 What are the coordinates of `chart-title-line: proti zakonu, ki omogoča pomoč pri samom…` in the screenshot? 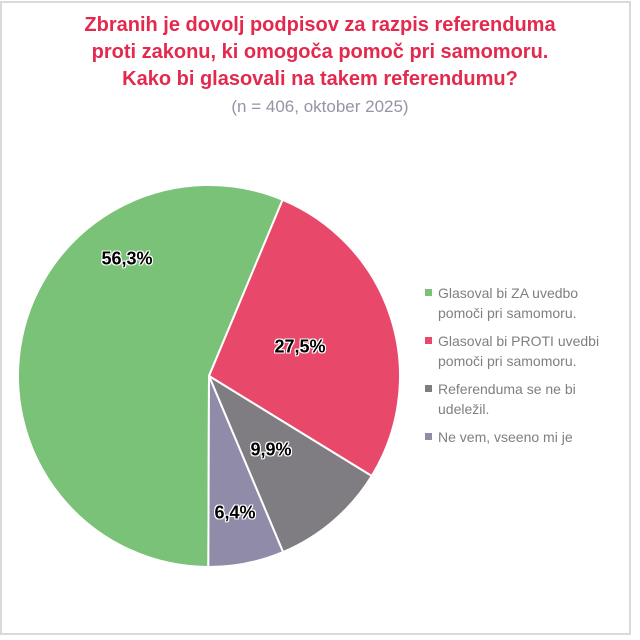 It's located at (320, 52).